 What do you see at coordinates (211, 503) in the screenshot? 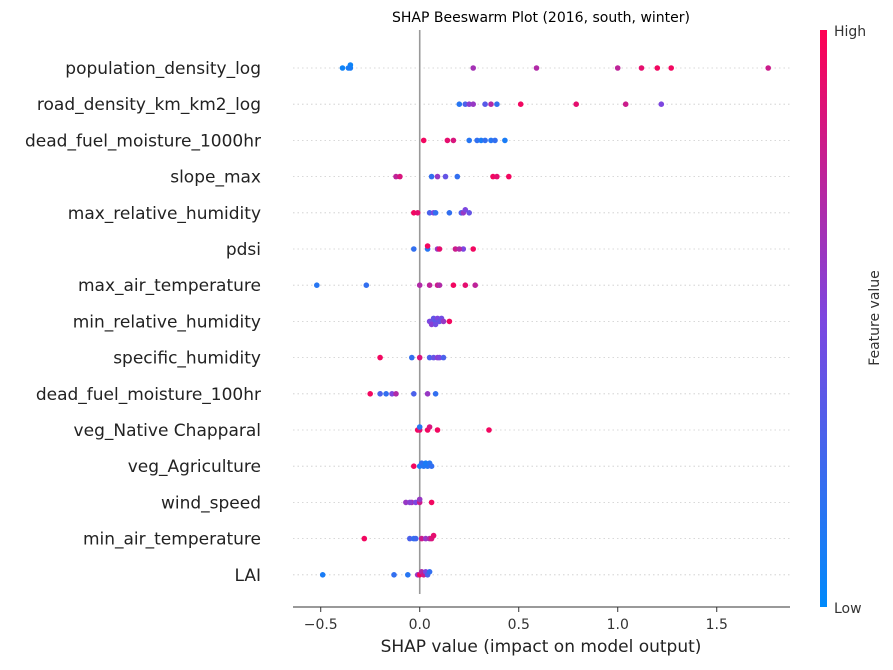
I see `feature-label: wind_speed` at bounding box center [211, 503].